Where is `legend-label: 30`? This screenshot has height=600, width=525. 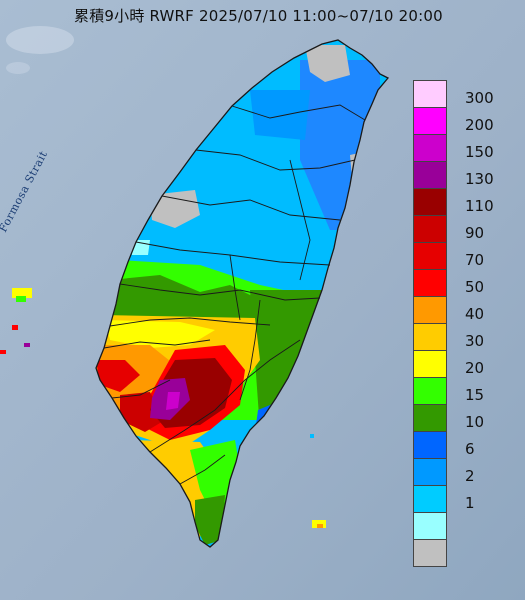
legend-label: 30 is located at coordinates (475, 341).